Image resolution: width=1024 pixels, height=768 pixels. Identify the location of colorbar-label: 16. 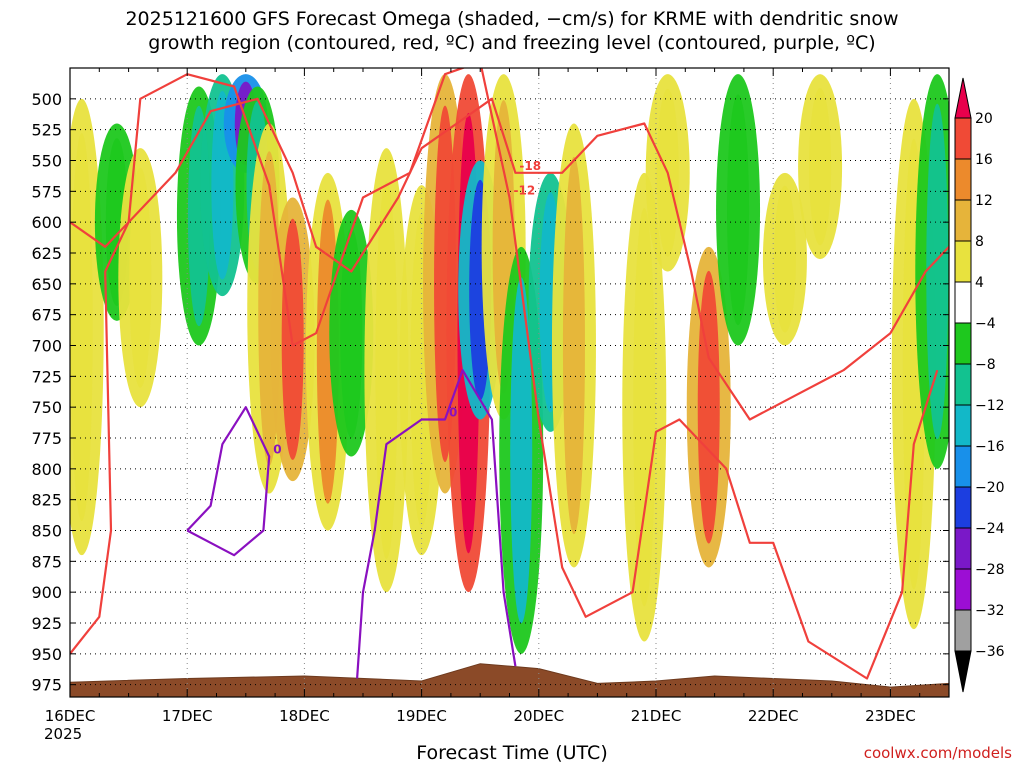
(984, 160).